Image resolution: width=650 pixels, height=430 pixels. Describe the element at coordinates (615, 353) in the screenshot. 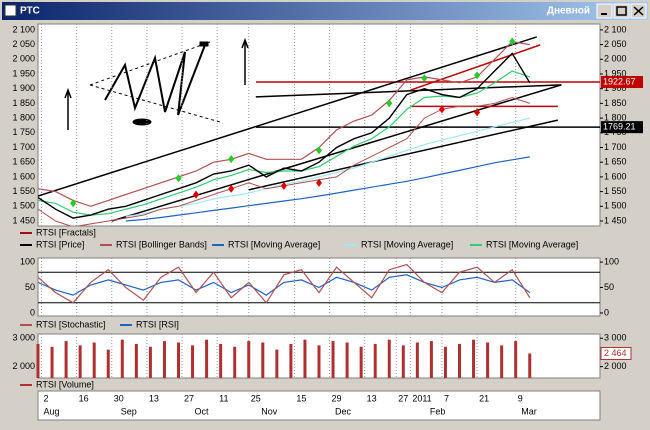

I see `current-value-label: 2 464` at that location.